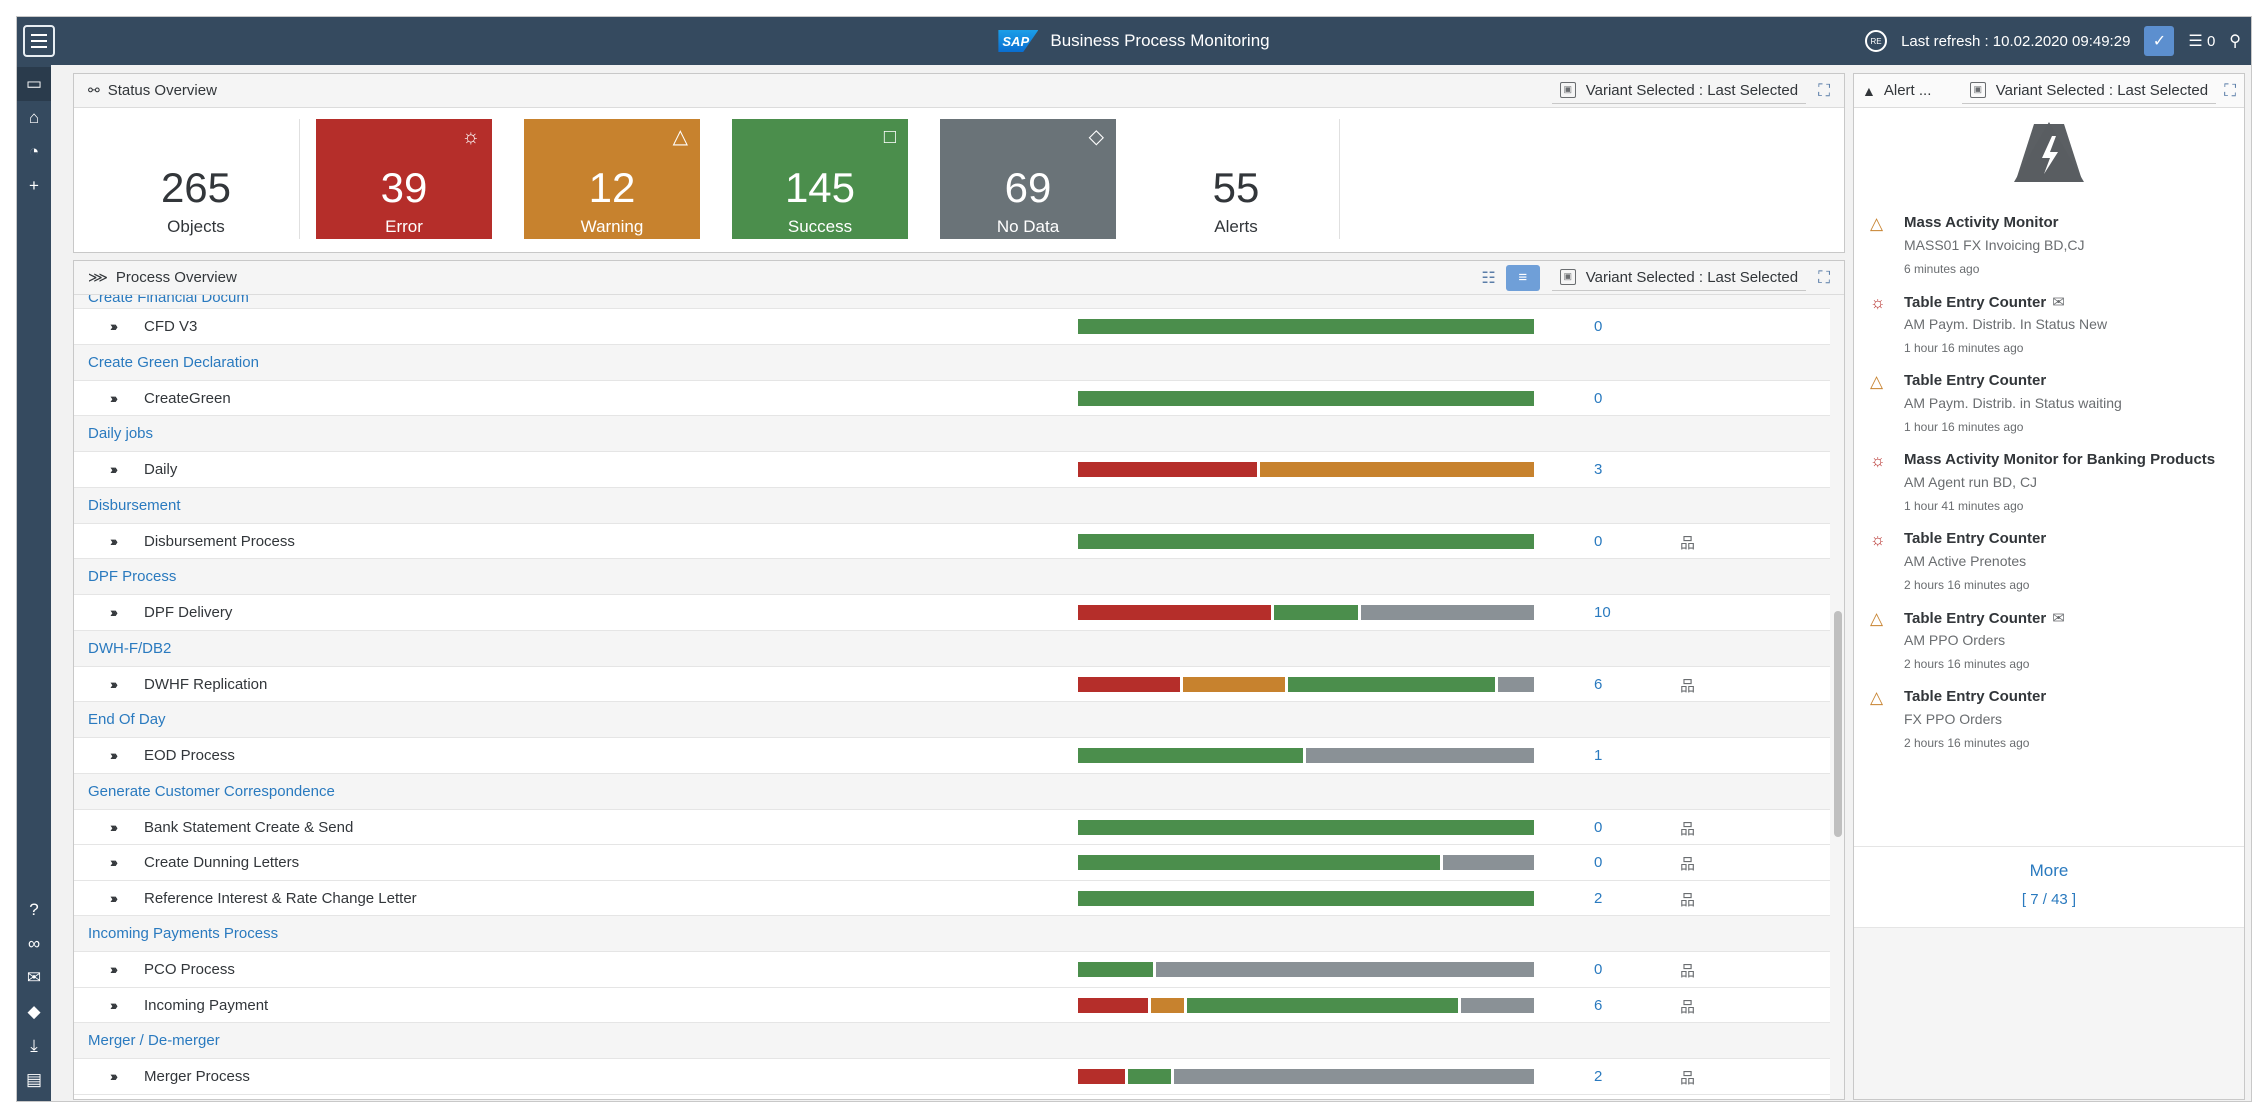  What do you see at coordinates (2089, 91) in the screenshot?
I see `alert-variant-selector: ▣ Variant Selected : Last Selected` at bounding box center [2089, 91].